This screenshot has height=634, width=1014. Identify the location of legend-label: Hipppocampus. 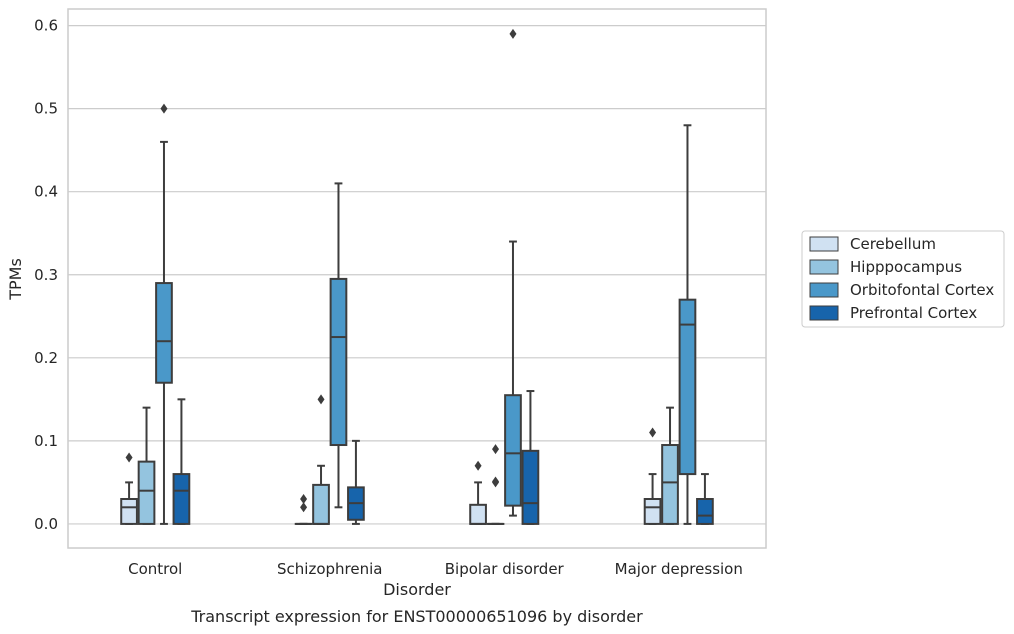
(906, 267).